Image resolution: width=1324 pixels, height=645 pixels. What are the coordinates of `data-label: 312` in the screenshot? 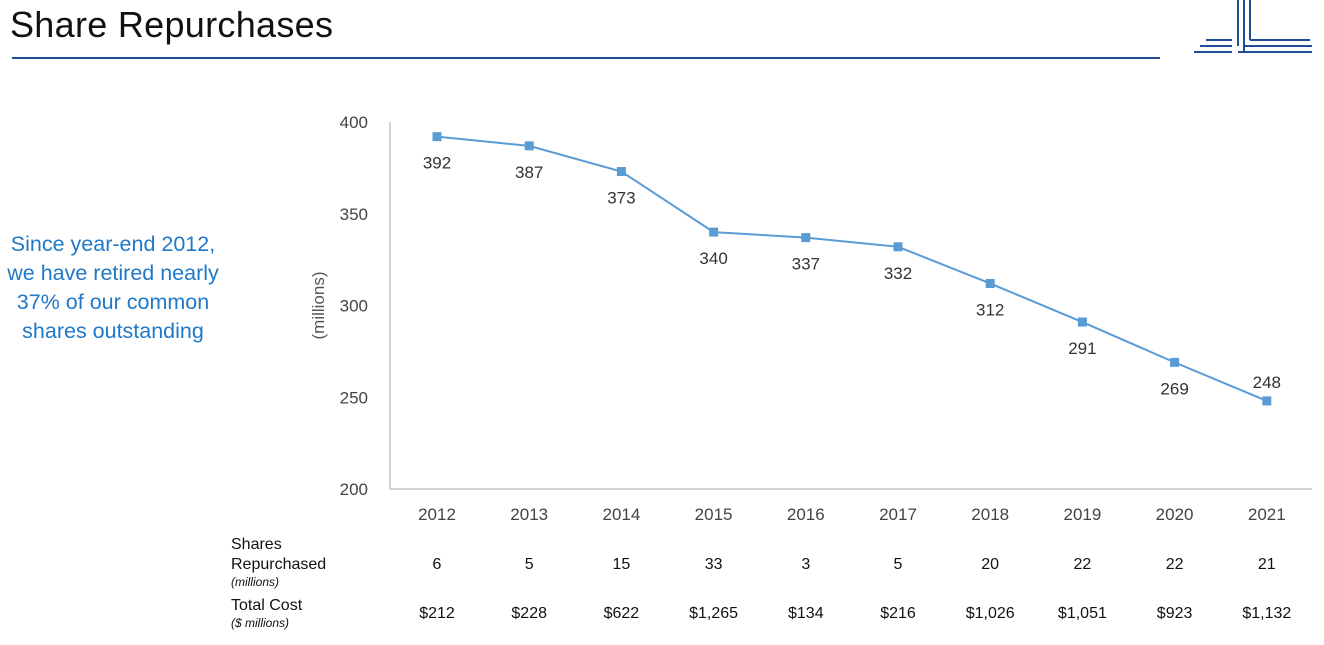 It's located at (990, 309).